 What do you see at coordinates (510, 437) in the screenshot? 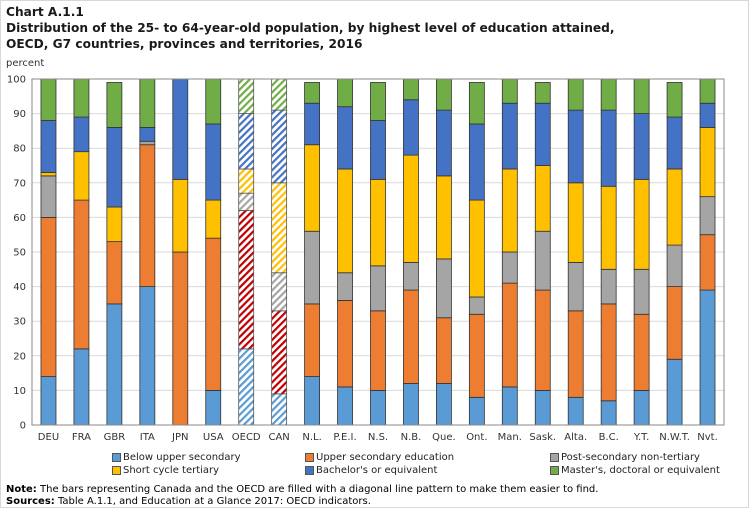
I see `x-tick-label: Man.` at bounding box center [510, 437].